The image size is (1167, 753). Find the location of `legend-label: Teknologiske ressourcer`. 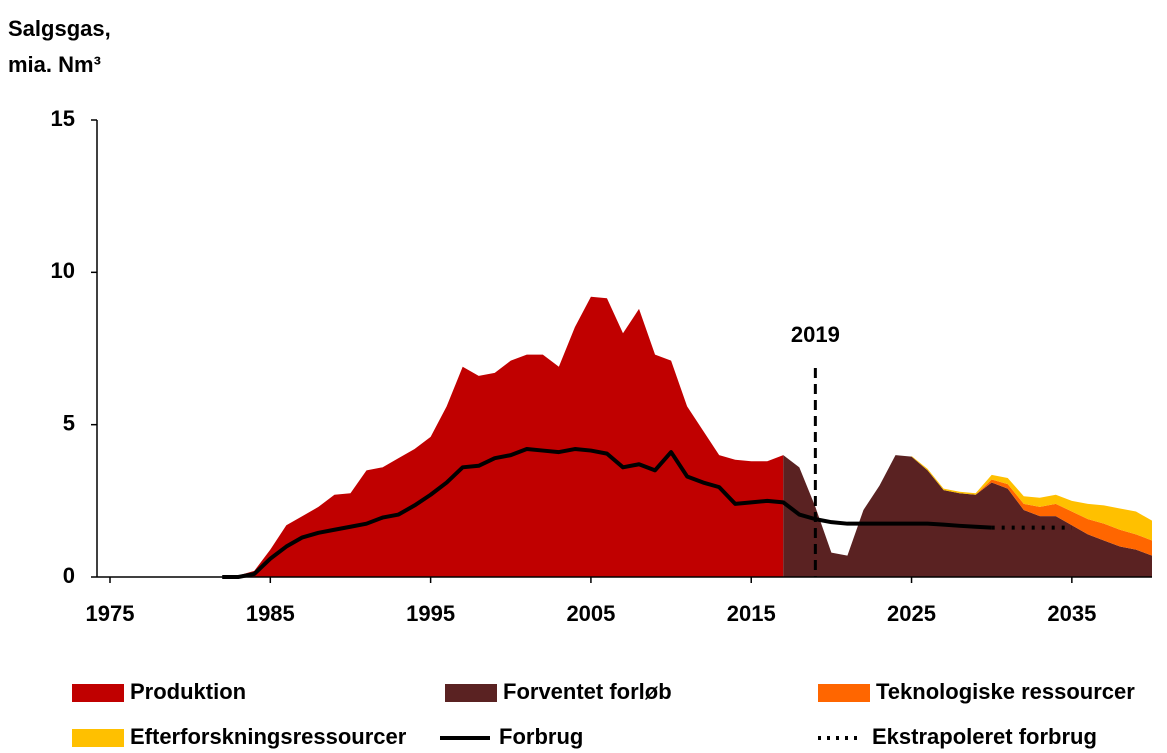

legend-label: Teknologiske ressourcer is located at coordinates (1005, 691).